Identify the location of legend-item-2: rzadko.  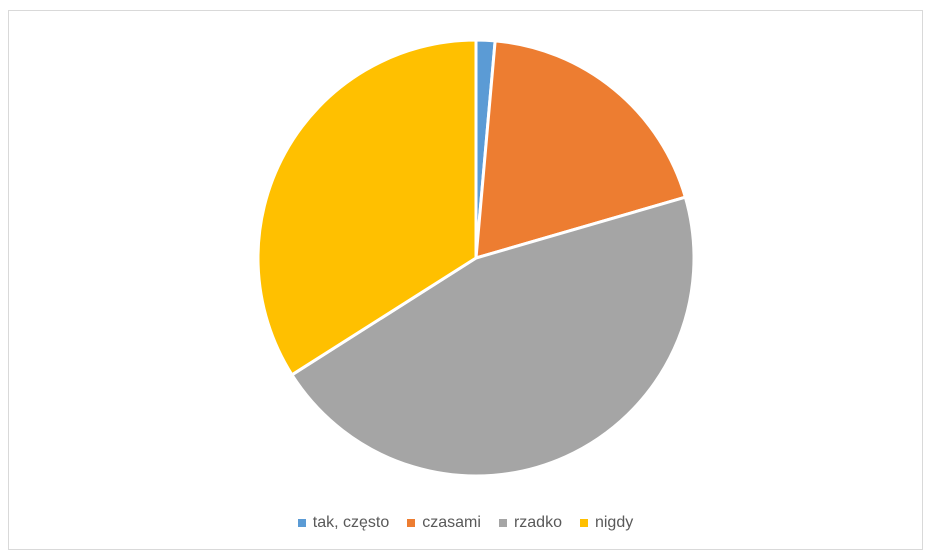
(530, 523).